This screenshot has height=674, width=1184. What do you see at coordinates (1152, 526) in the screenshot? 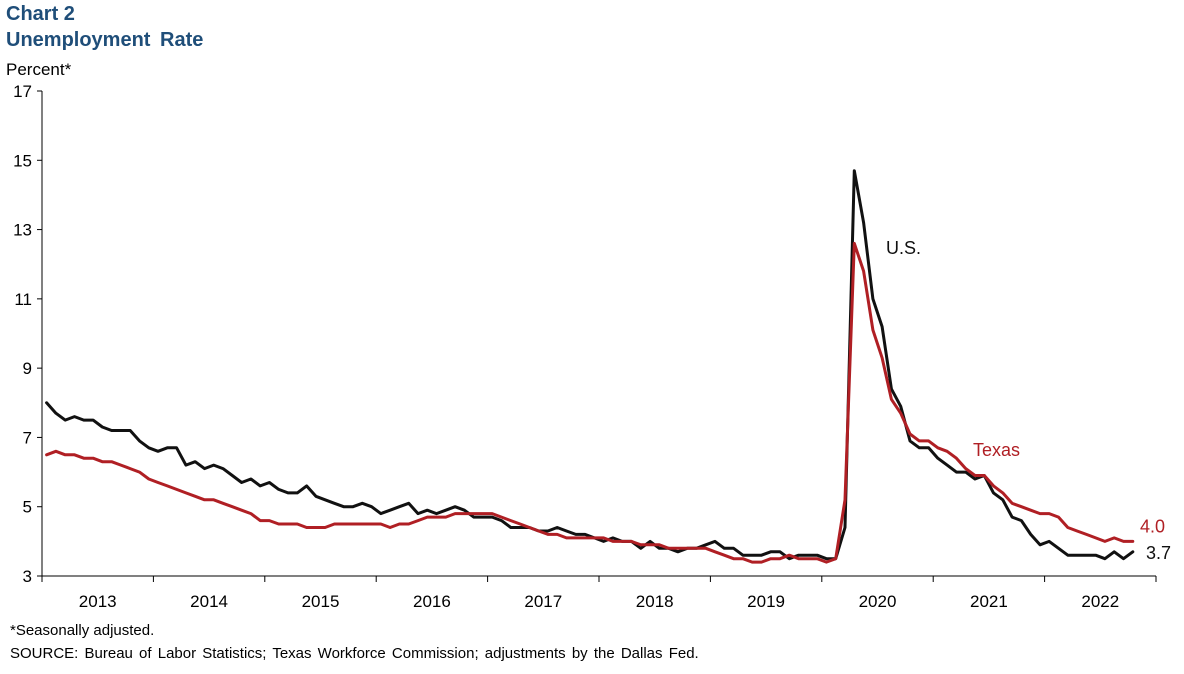
I see `texas-end-value-label: 4.0` at bounding box center [1152, 526].